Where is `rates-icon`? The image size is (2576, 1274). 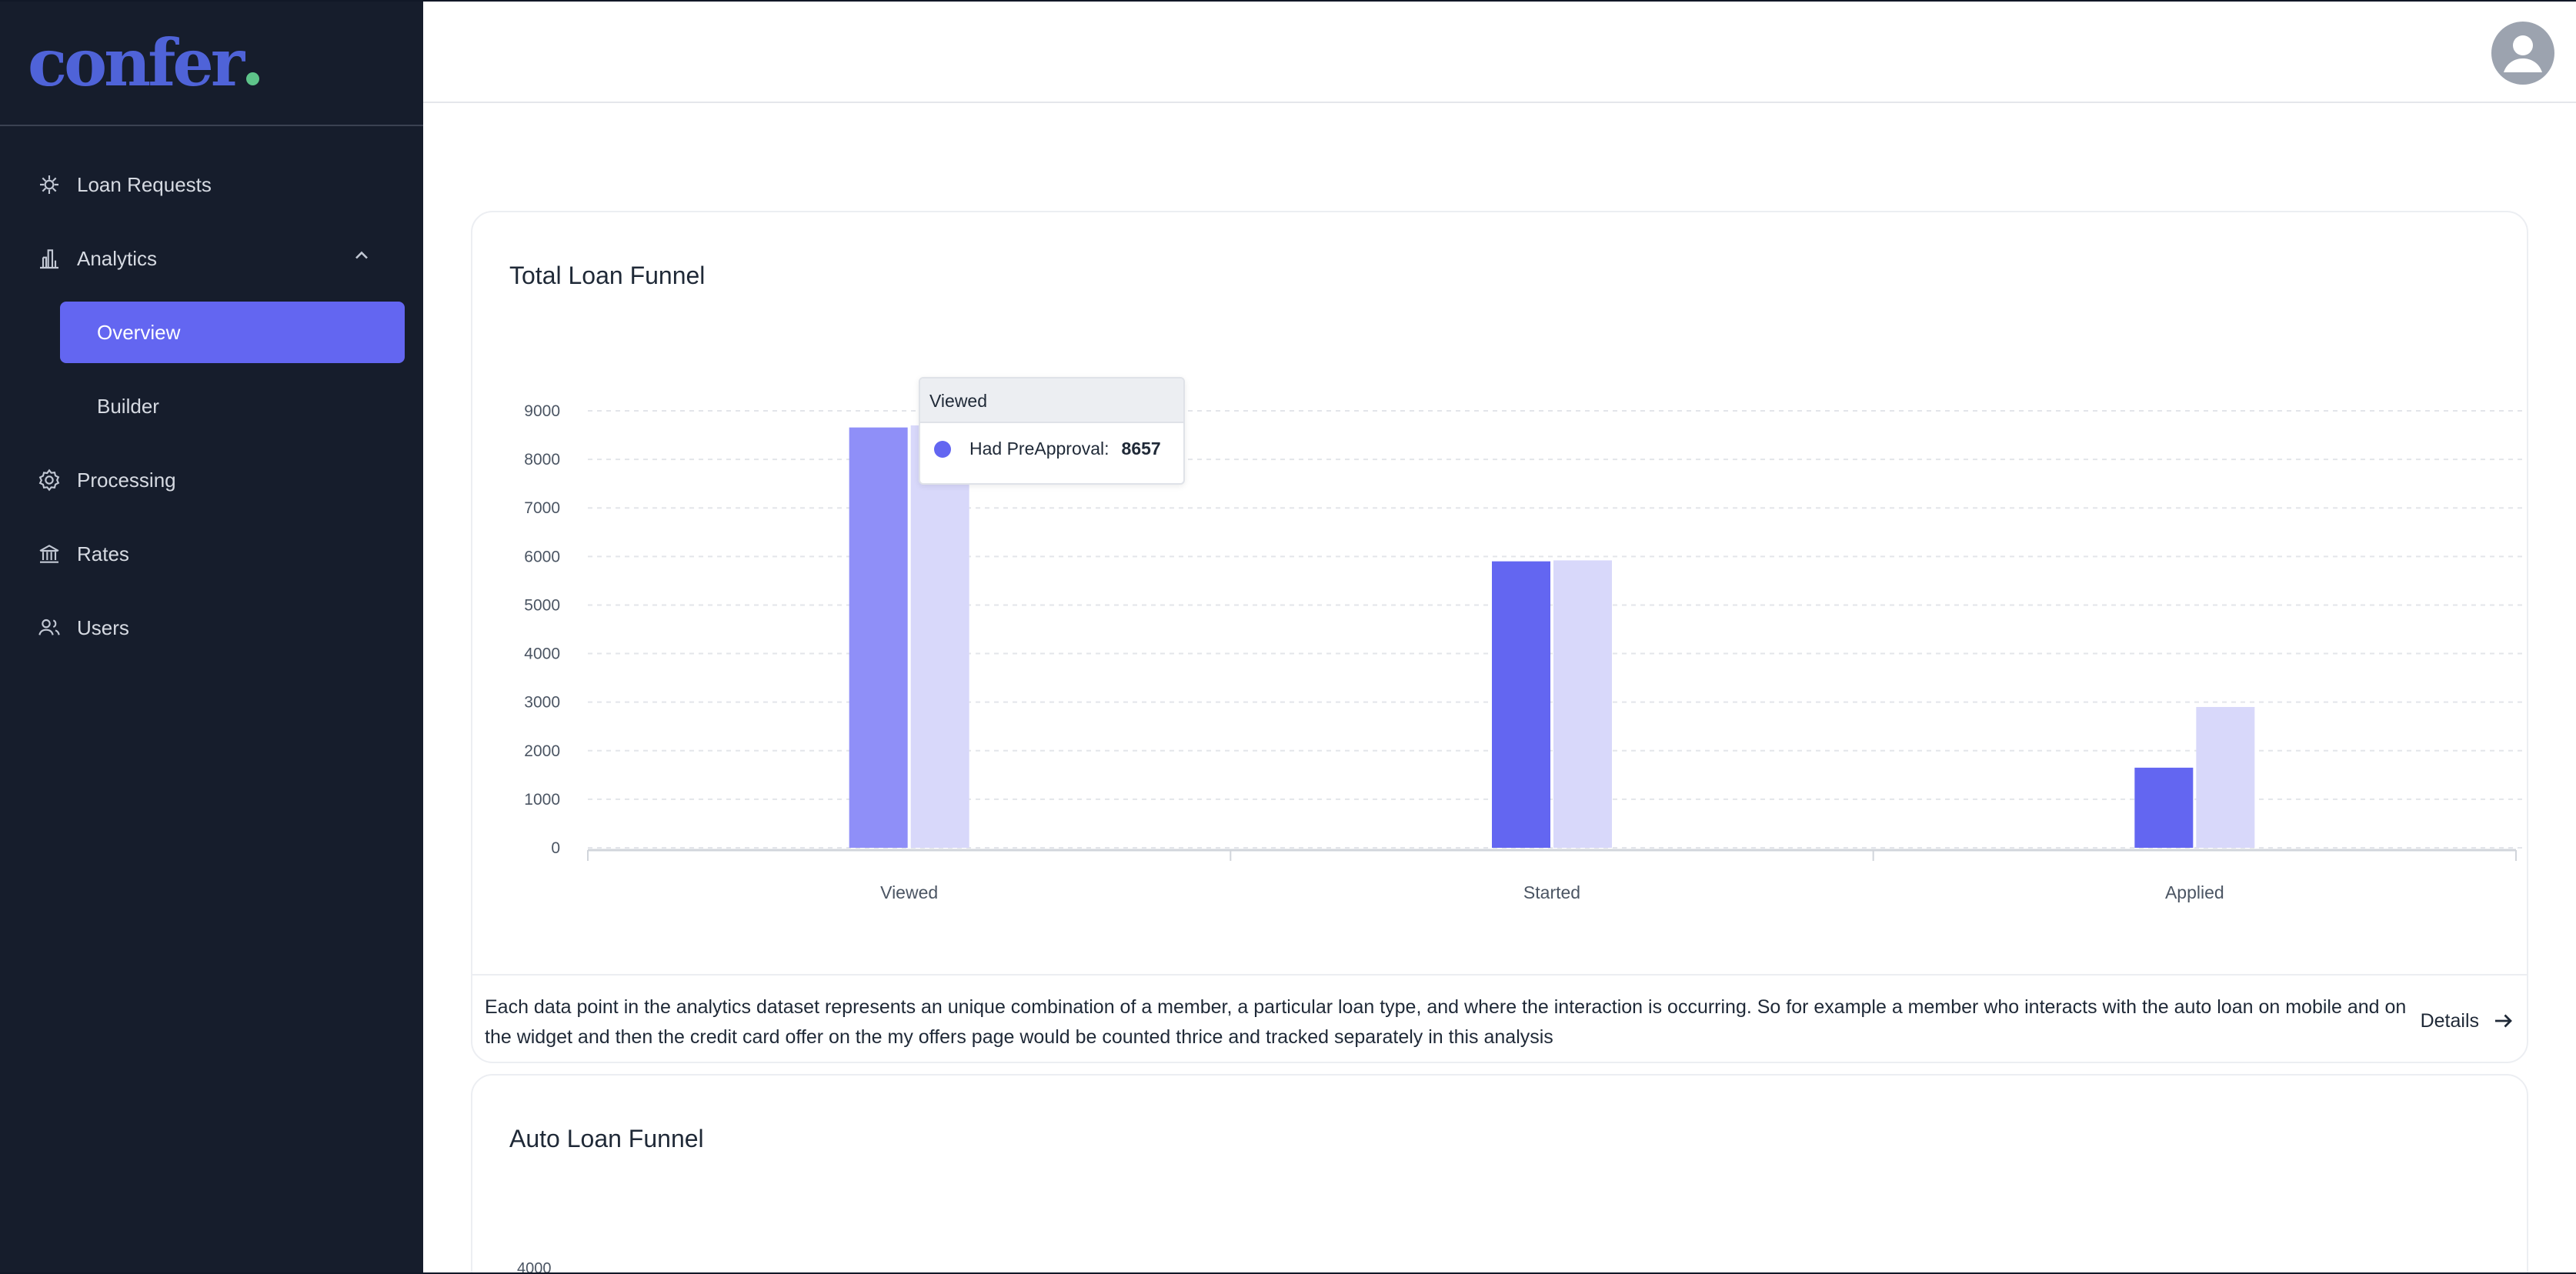
rates-icon is located at coordinates (49, 554).